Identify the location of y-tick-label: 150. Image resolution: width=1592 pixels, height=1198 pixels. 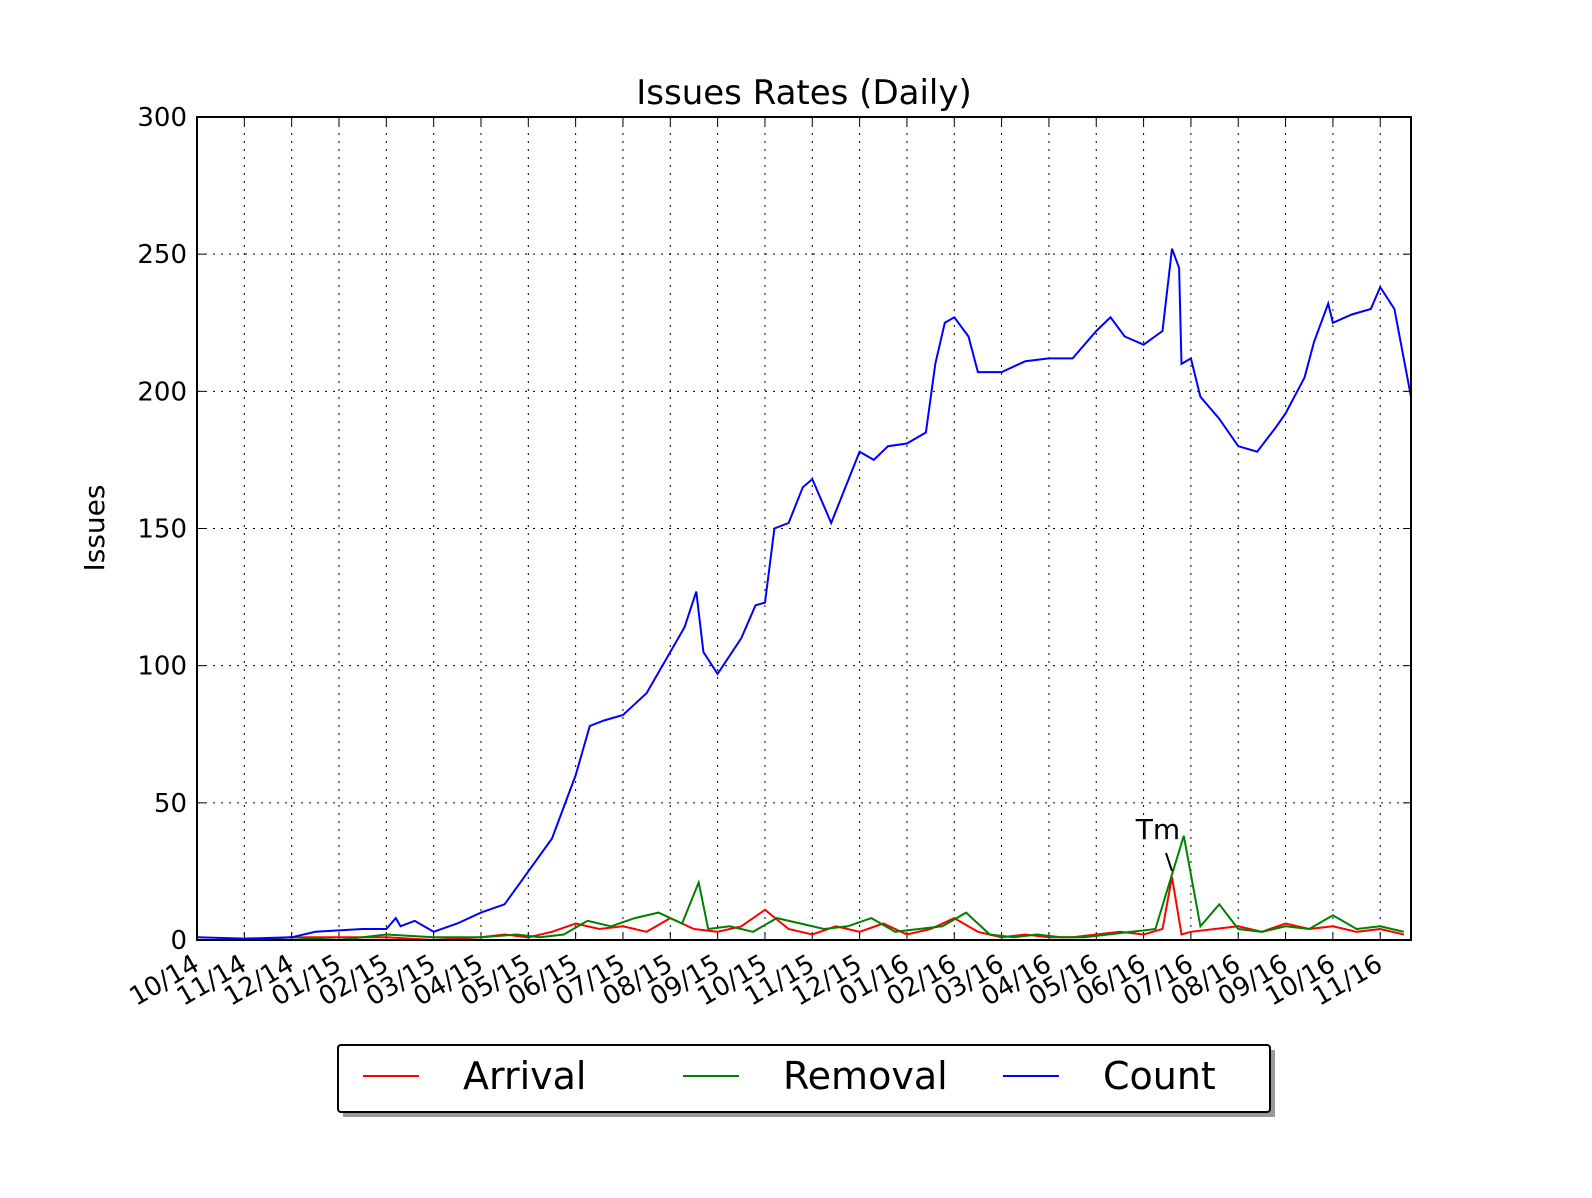
(162, 530).